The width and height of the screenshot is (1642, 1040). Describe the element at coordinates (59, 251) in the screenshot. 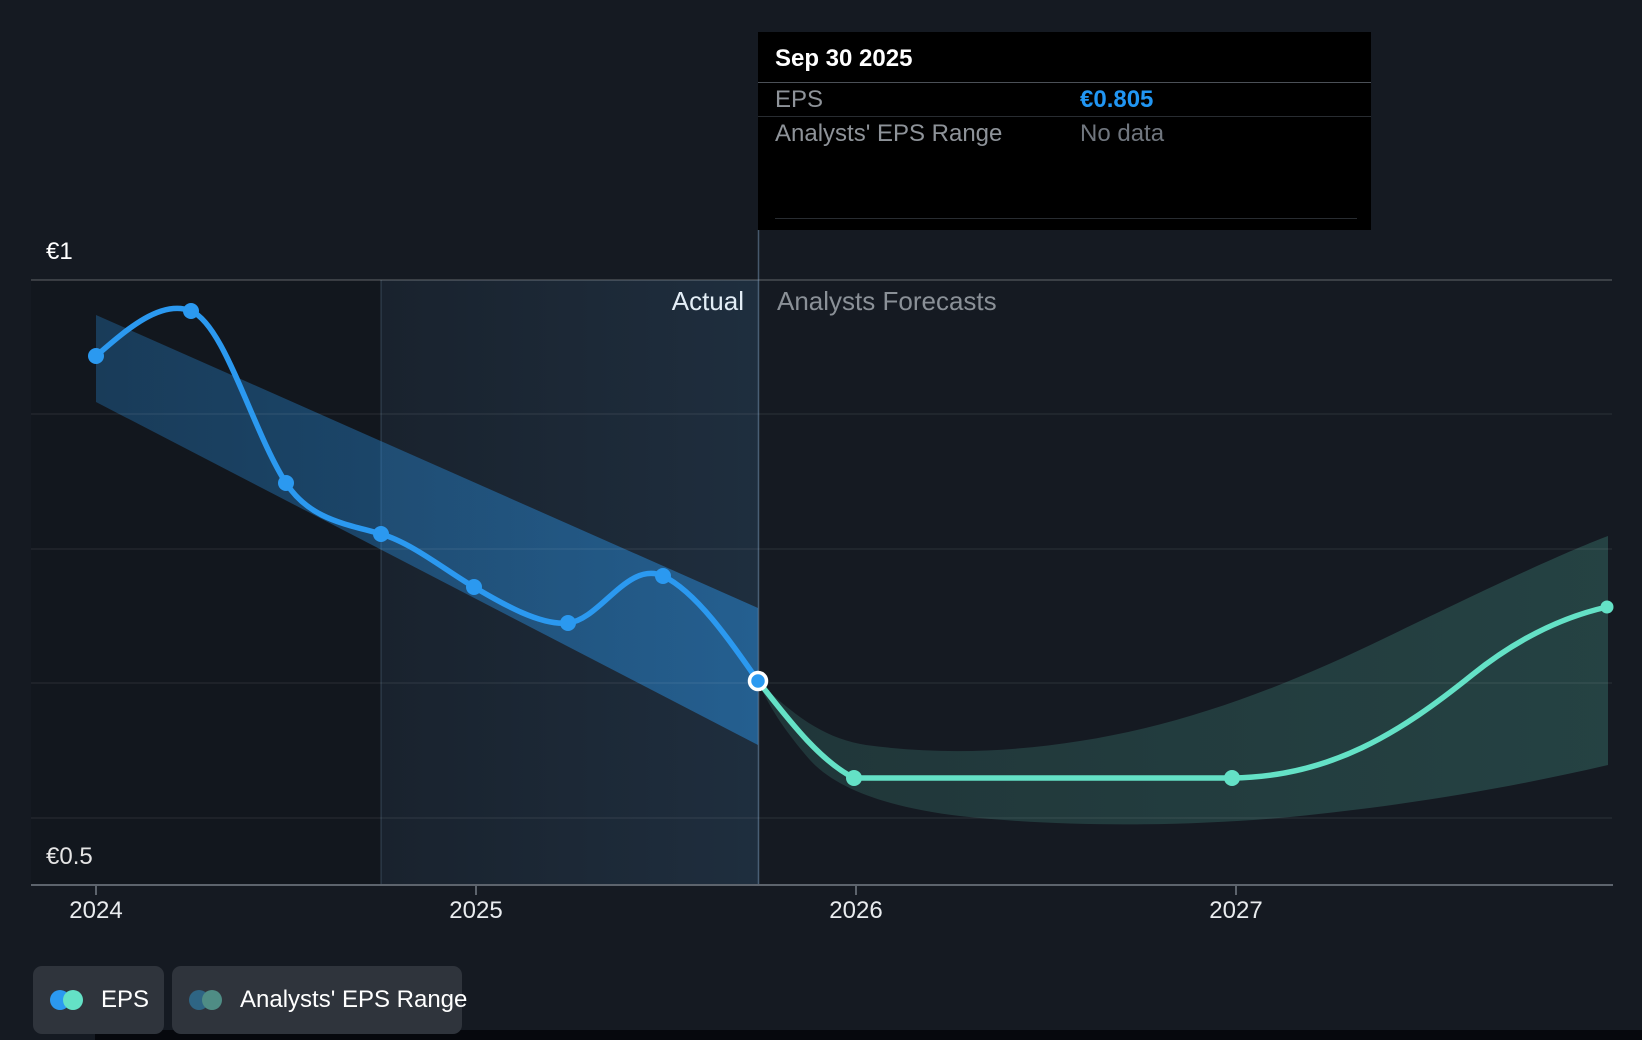

I see `y-axis-label-top: €1` at that location.